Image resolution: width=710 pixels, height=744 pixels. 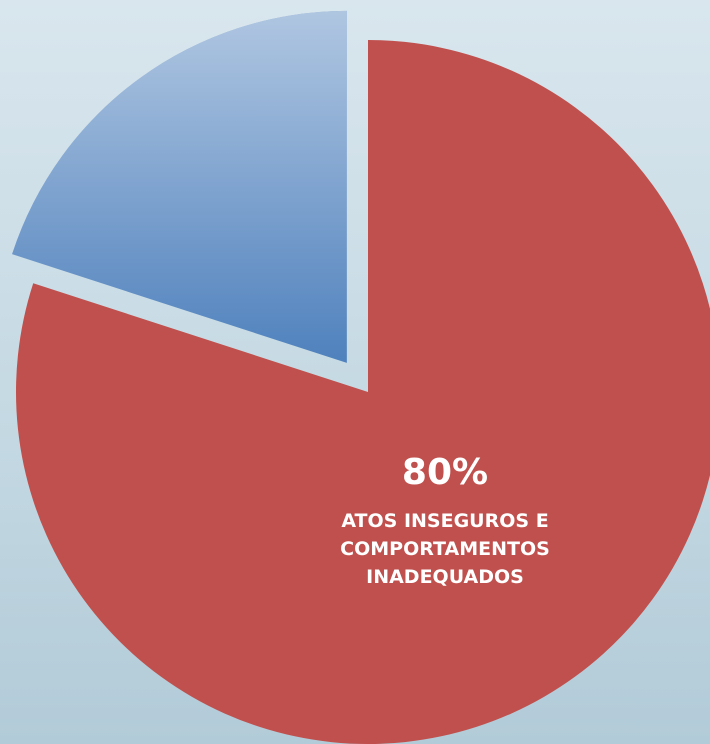 I want to click on value-label: 80%, so click(x=445, y=472).